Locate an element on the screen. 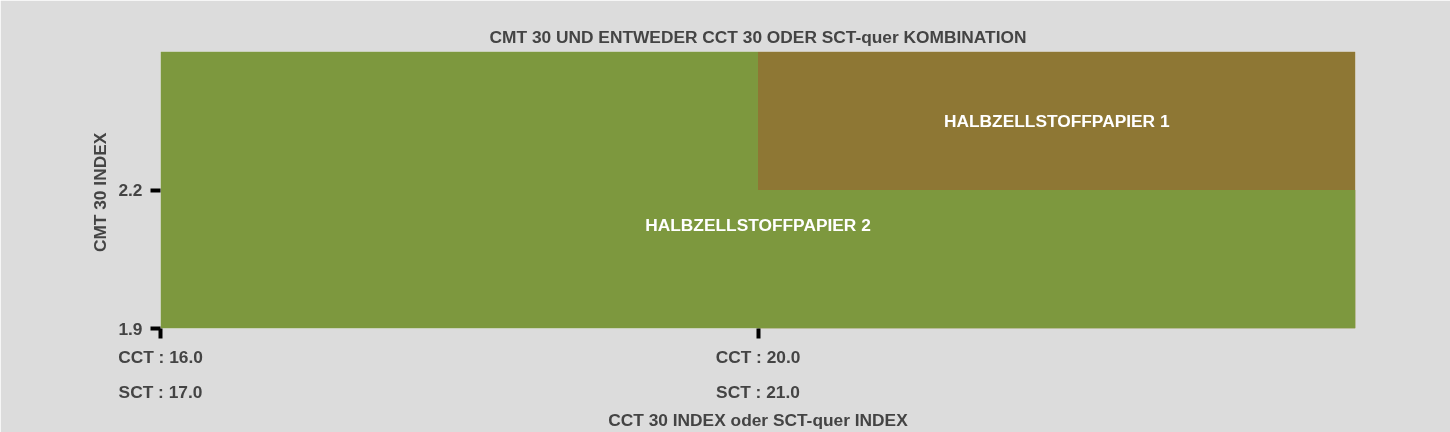 The height and width of the screenshot is (432, 1450). y-axis-title: CMT 30 INDEX is located at coordinates (100, 192).